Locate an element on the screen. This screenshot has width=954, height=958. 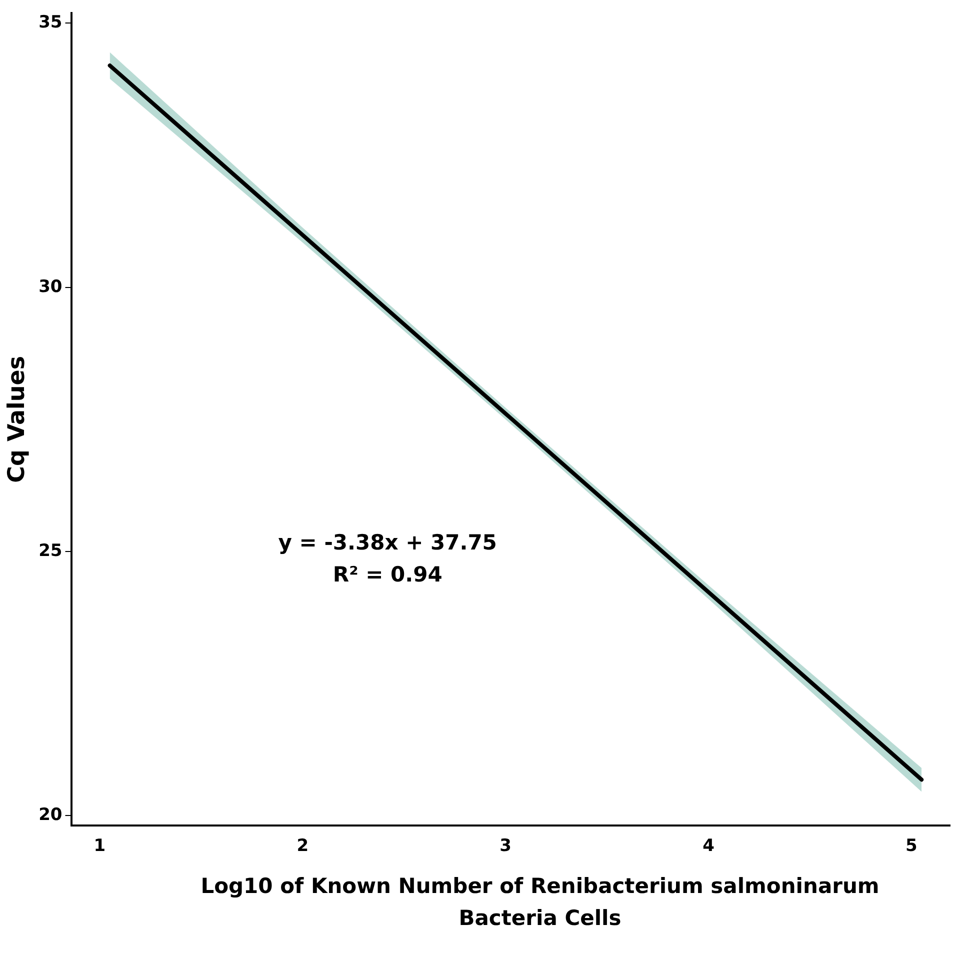
y-axis-title: Cq Values is located at coordinates (17, 419).